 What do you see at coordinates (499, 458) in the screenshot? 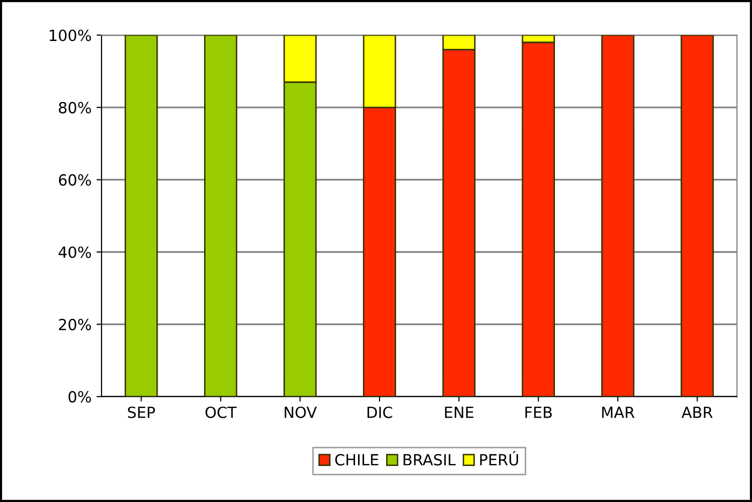
I see `legend-label: PERÚ` at bounding box center [499, 458].